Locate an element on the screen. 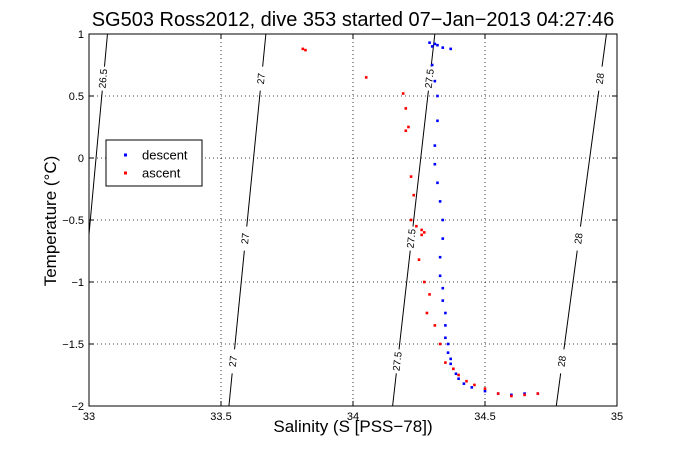  y-tick-label: 0 is located at coordinates (81, 159).